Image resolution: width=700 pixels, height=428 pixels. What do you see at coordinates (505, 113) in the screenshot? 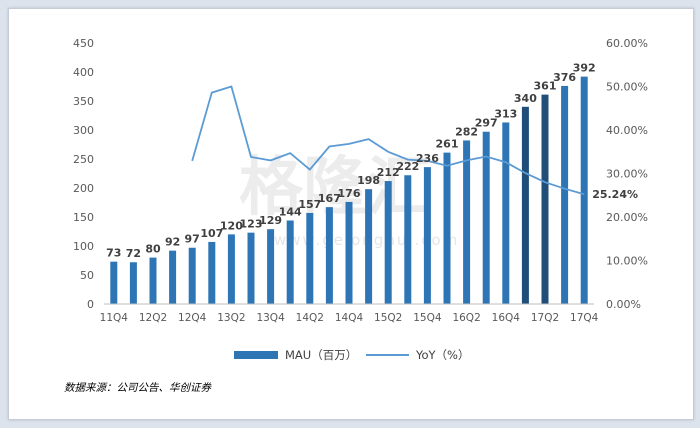
I see `bar-value-label: 313` at bounding box center [505, 113].